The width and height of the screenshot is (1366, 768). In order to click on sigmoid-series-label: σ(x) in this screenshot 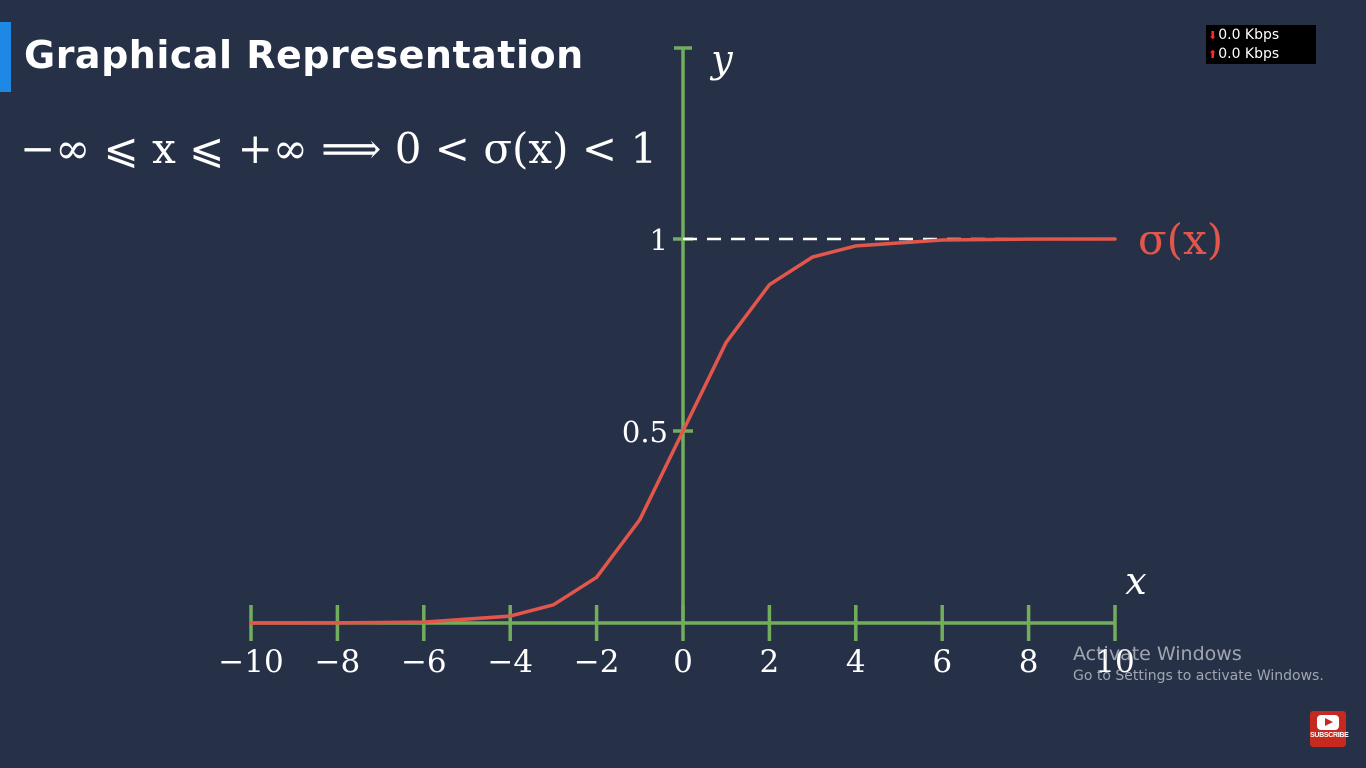, I will do `click(1180, 239)`.